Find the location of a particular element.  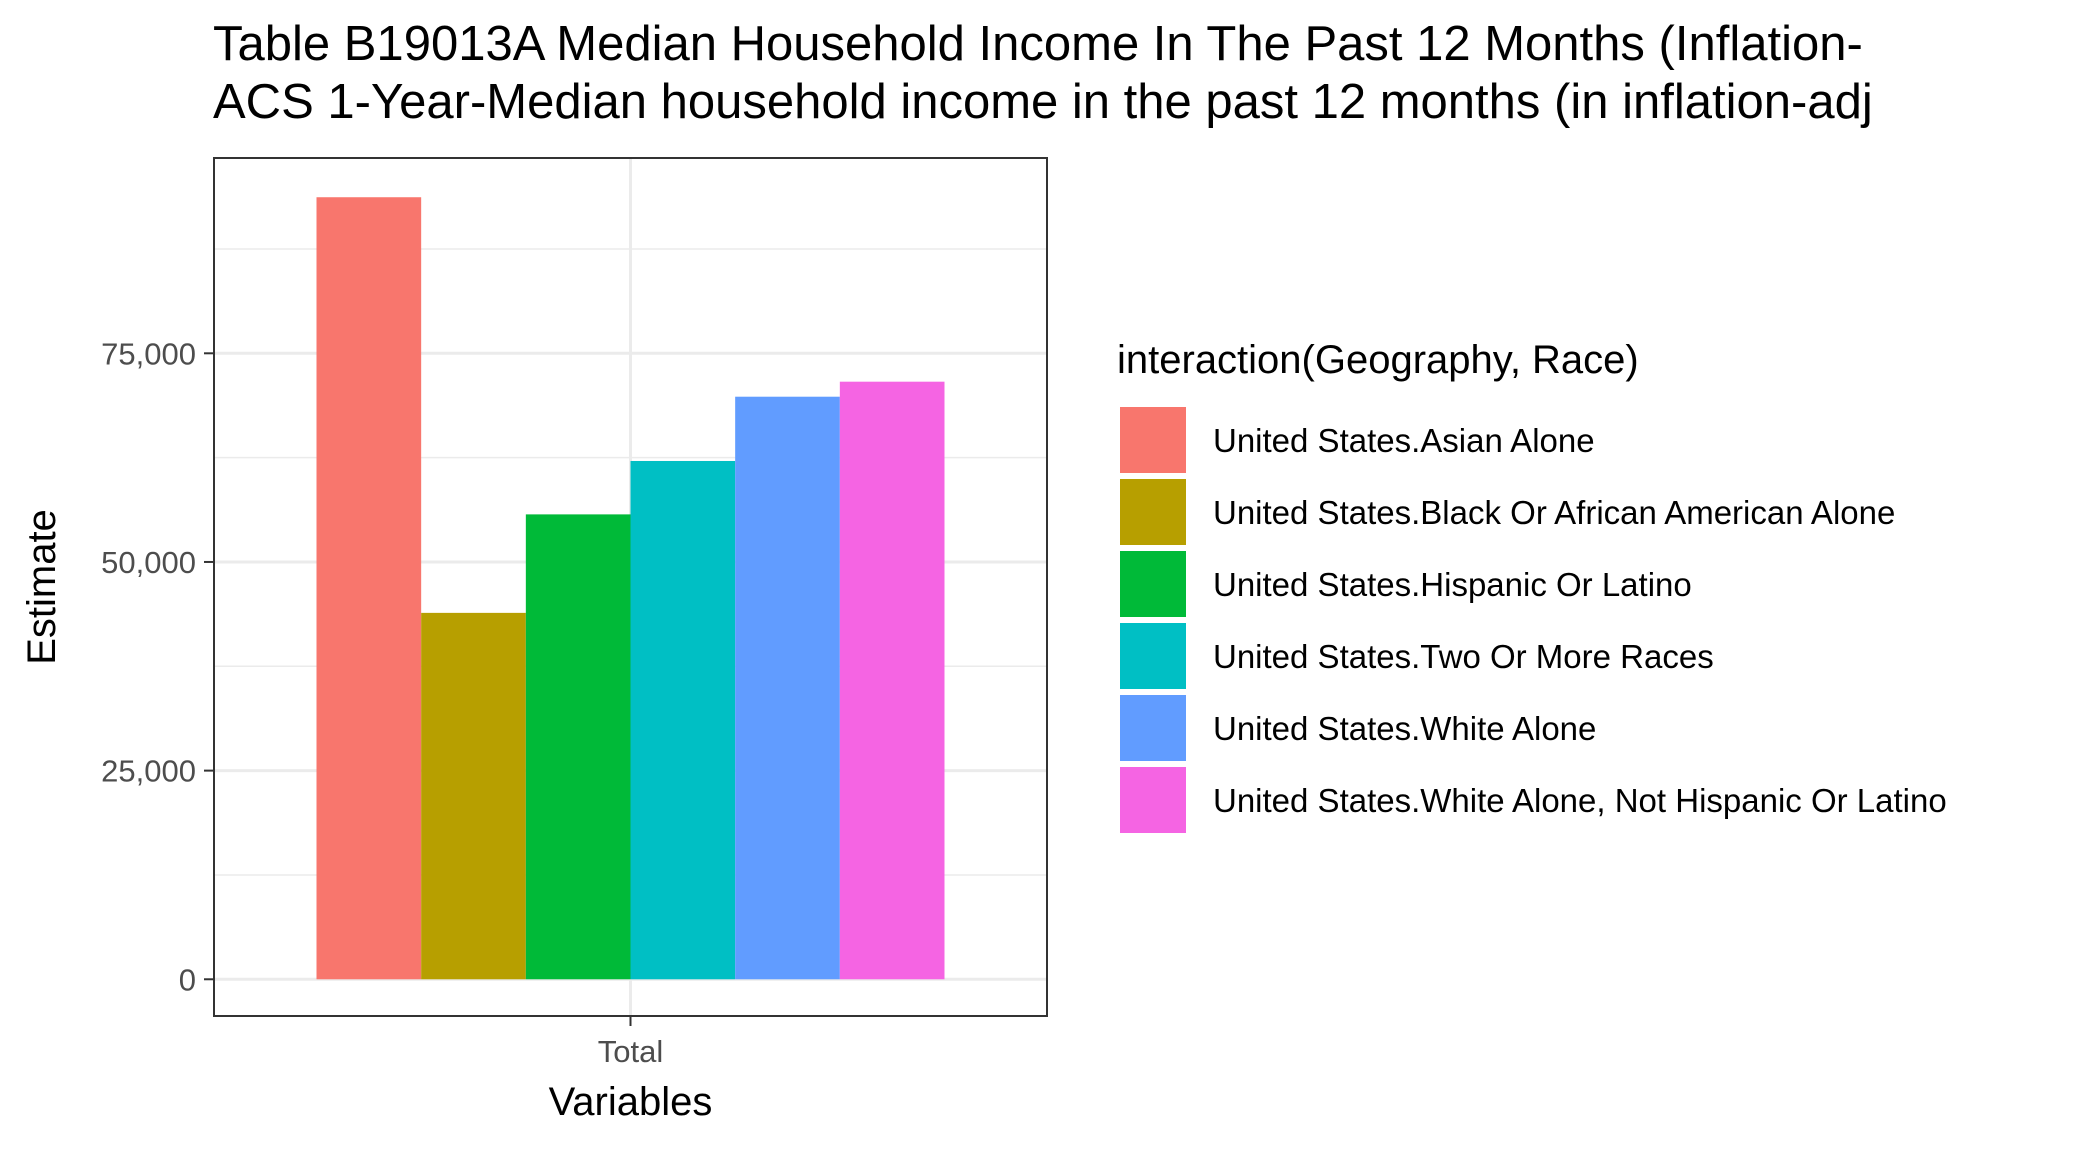

x-tick-label: Total is located at coordinates (630, 1051).